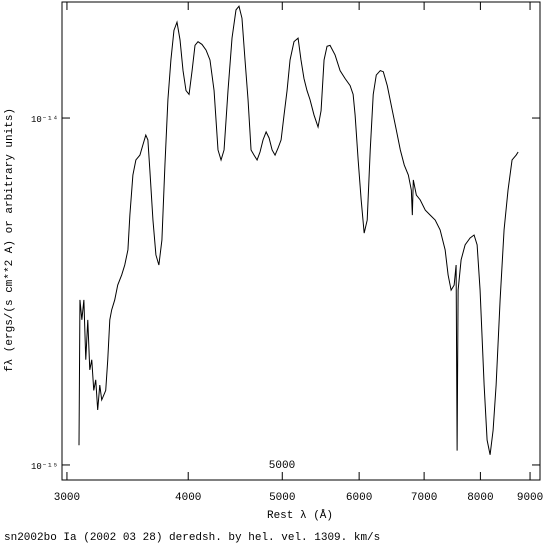 The height and width of the screenshot is (544, 546). Describe the element at coordinates (10, 240) in the screenshot. I see `y-axis-label: fλ (ergs/(s cm**2 A) or arbitrary units)` at that location.